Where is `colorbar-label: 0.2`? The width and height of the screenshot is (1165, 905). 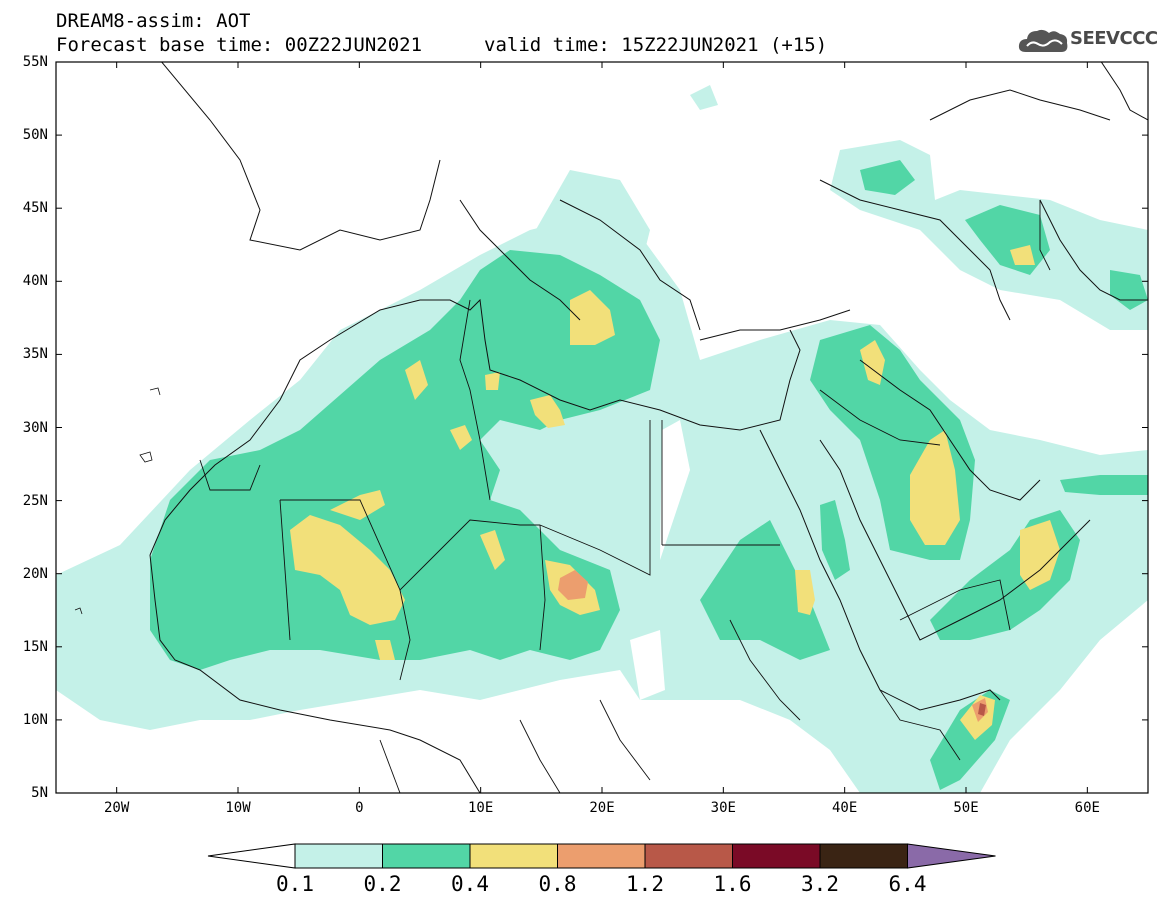 colorbar-label: 0.2 is located at coordinates (382, 884).